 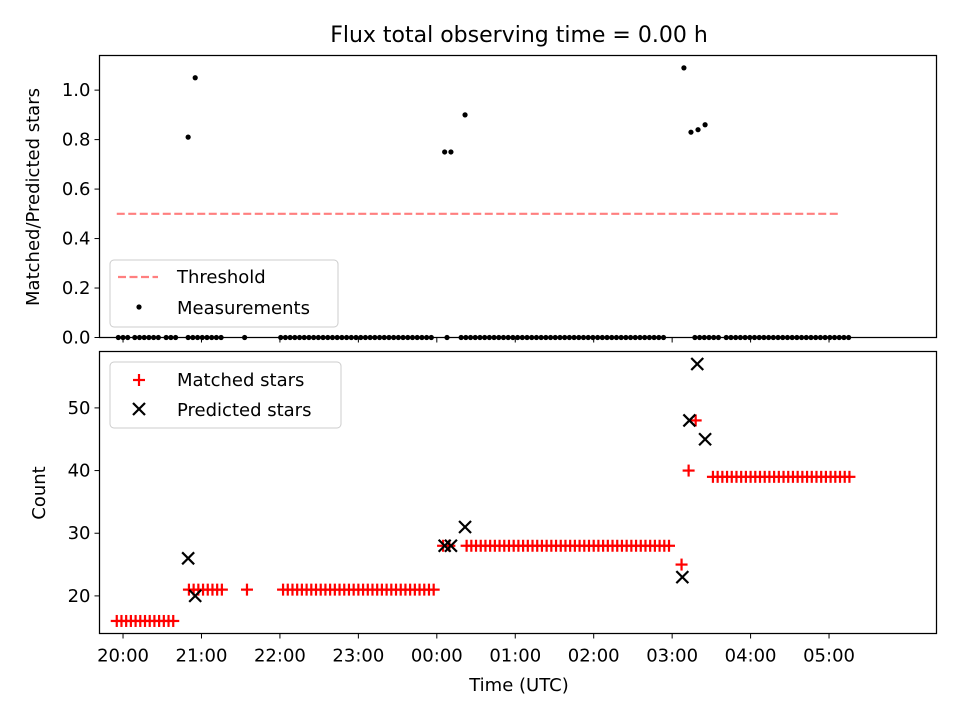 What do you see at coordinates (280, 656) in the screenshot?
I see `x-tick-label: 22:00` at bounding box center [280, 656].